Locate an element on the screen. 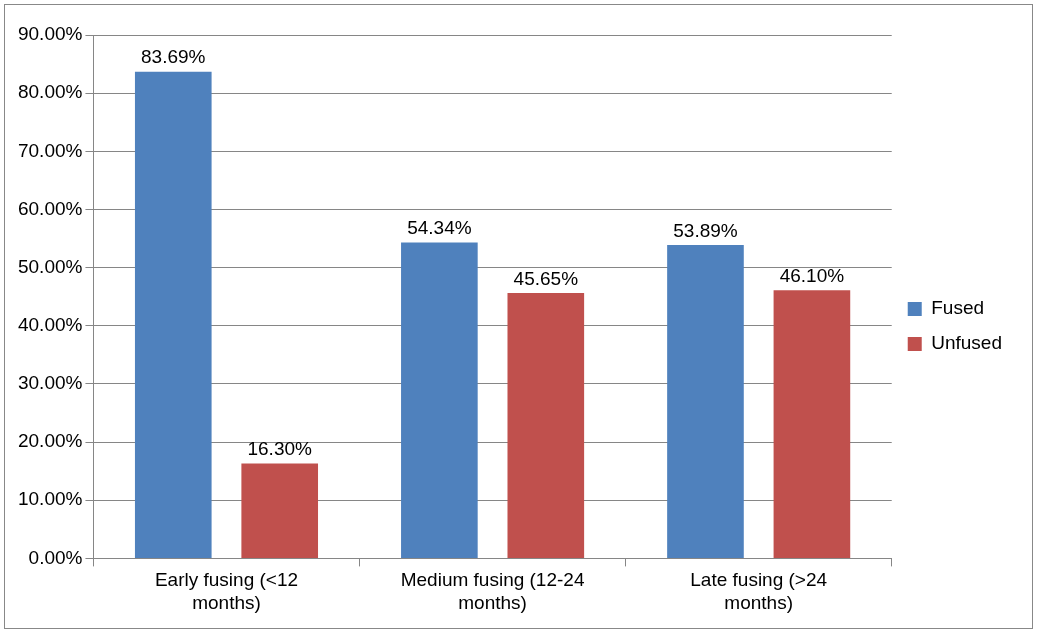 The image size is (1039, 635). y-tick-label: 0.00% is located at coordinates (55, 557).